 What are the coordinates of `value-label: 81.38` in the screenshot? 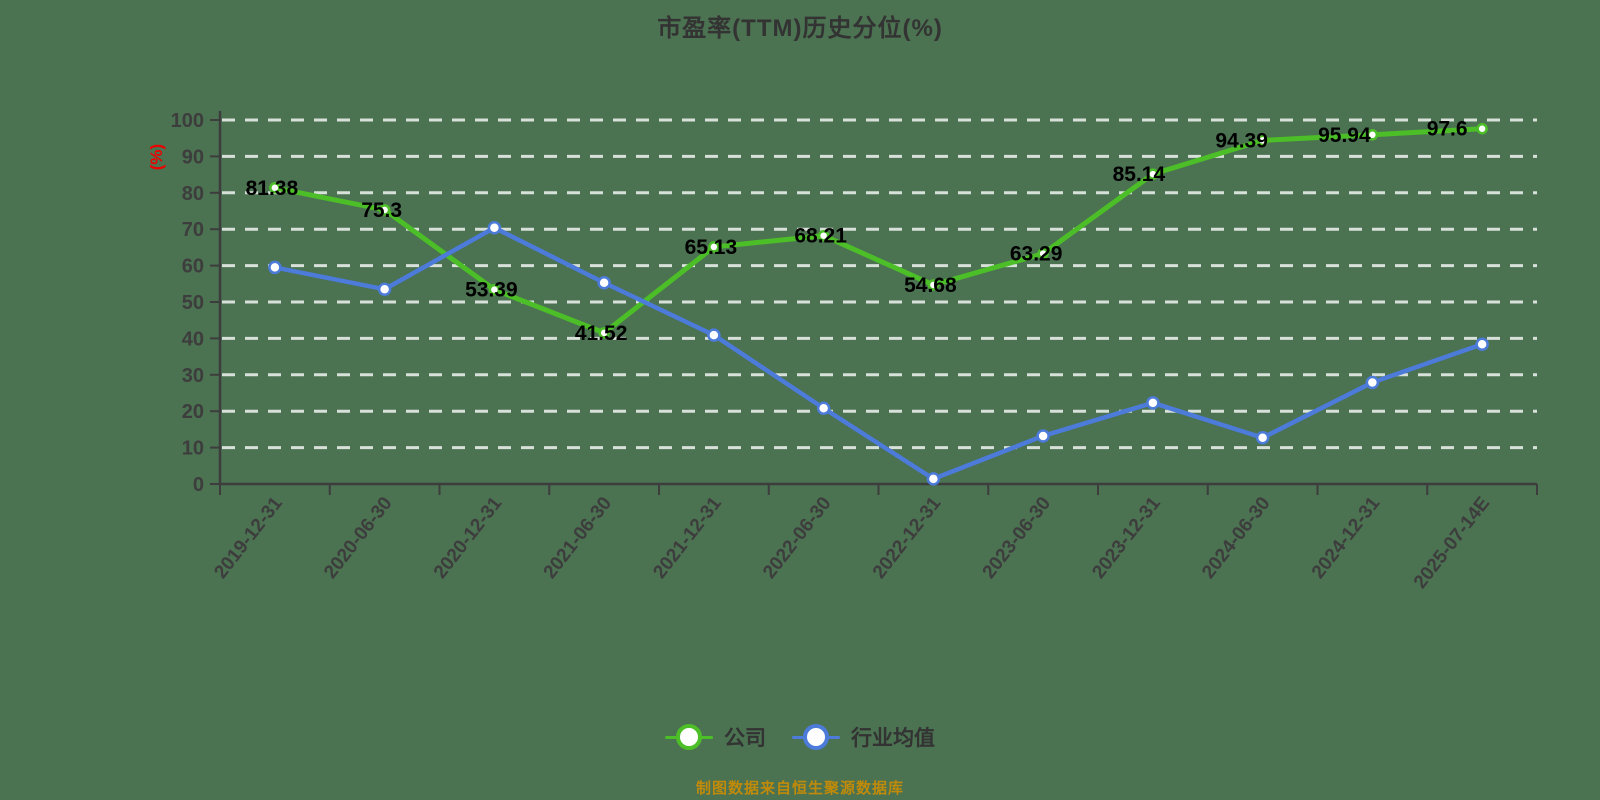 It's located at (272, 188).